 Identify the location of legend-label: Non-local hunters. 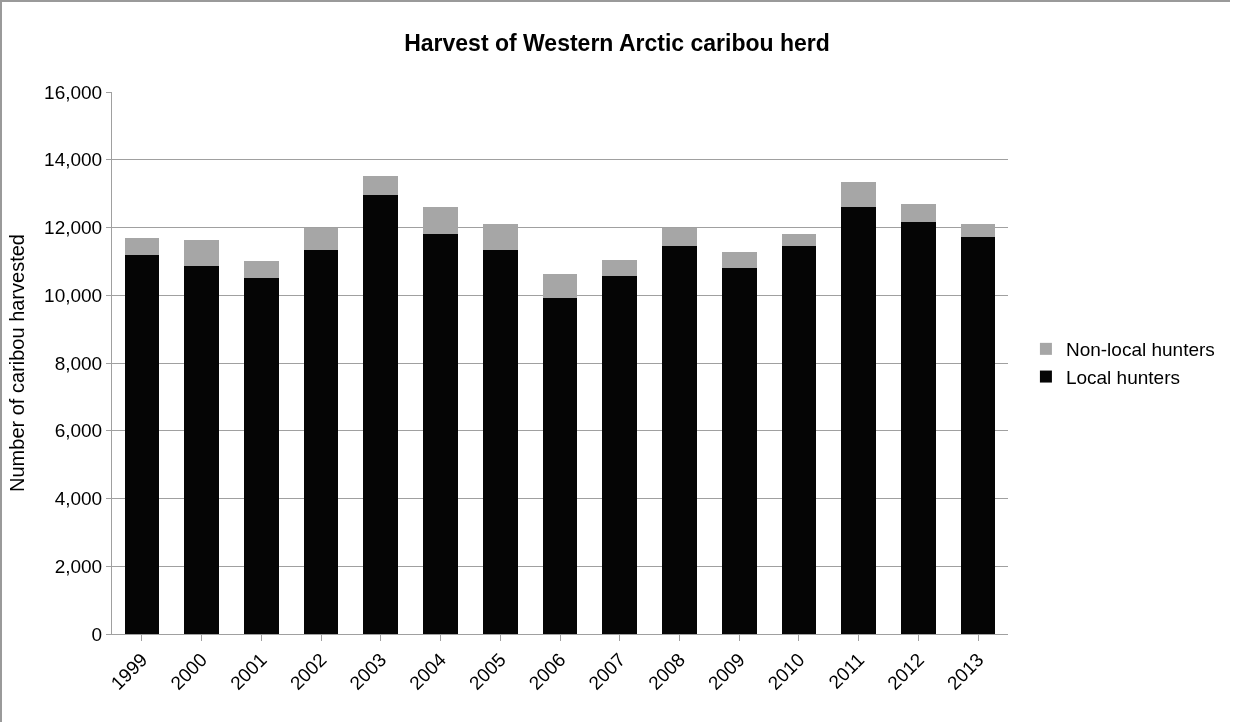
(1140, 350).